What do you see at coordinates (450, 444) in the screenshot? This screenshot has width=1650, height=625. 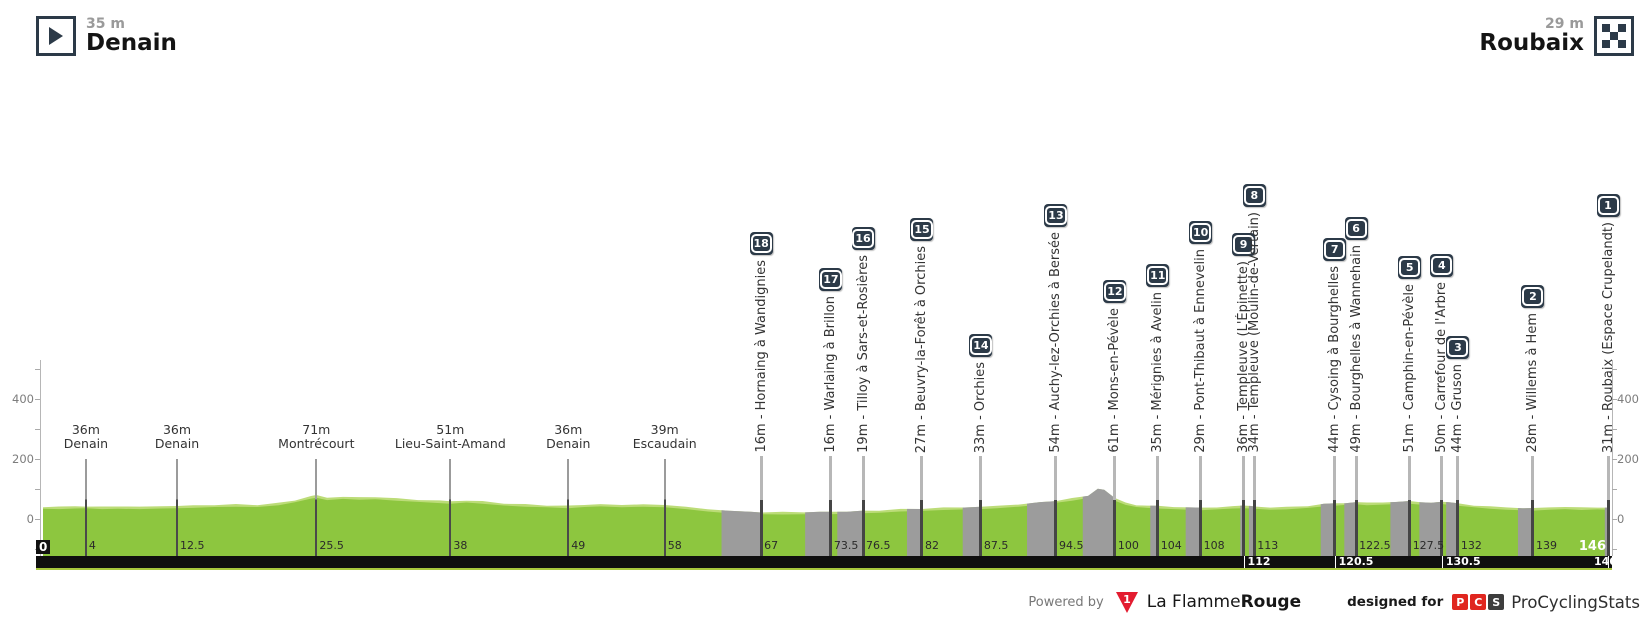 I see `waypoint-name: Lieu-Saint-Amand` at bounding box center [450, 444].